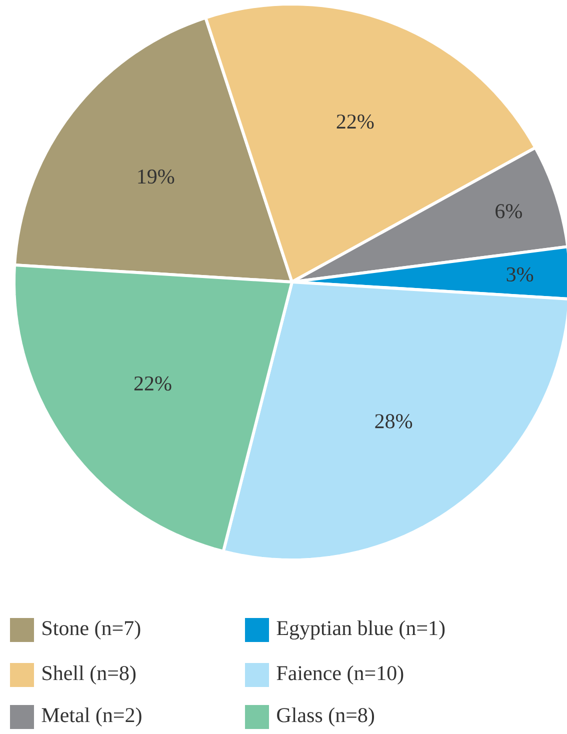  What do you see at coordinates (92, 717) in the screenshot?
I see `legend-label: Metal (n=2)` at bounding box center [92, 717].